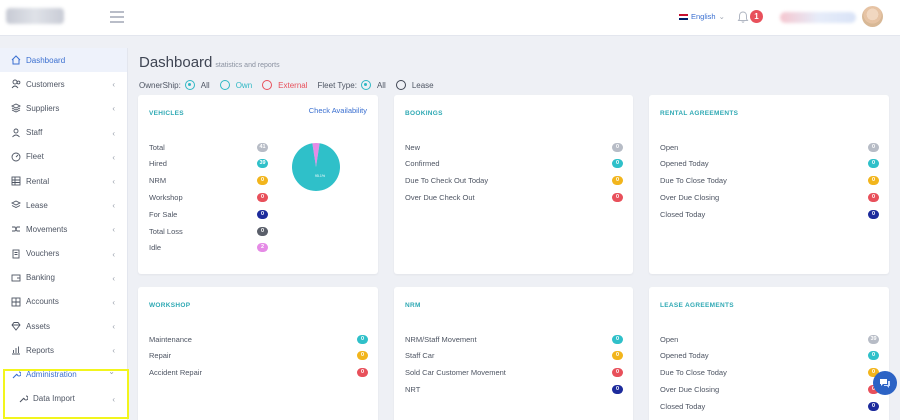 Image resolution: width=900 pixels, height=420 pixels. Describe the element at coordinates (514, 389) in the screenshot. I see `stat-row: NRT 0` at that location.